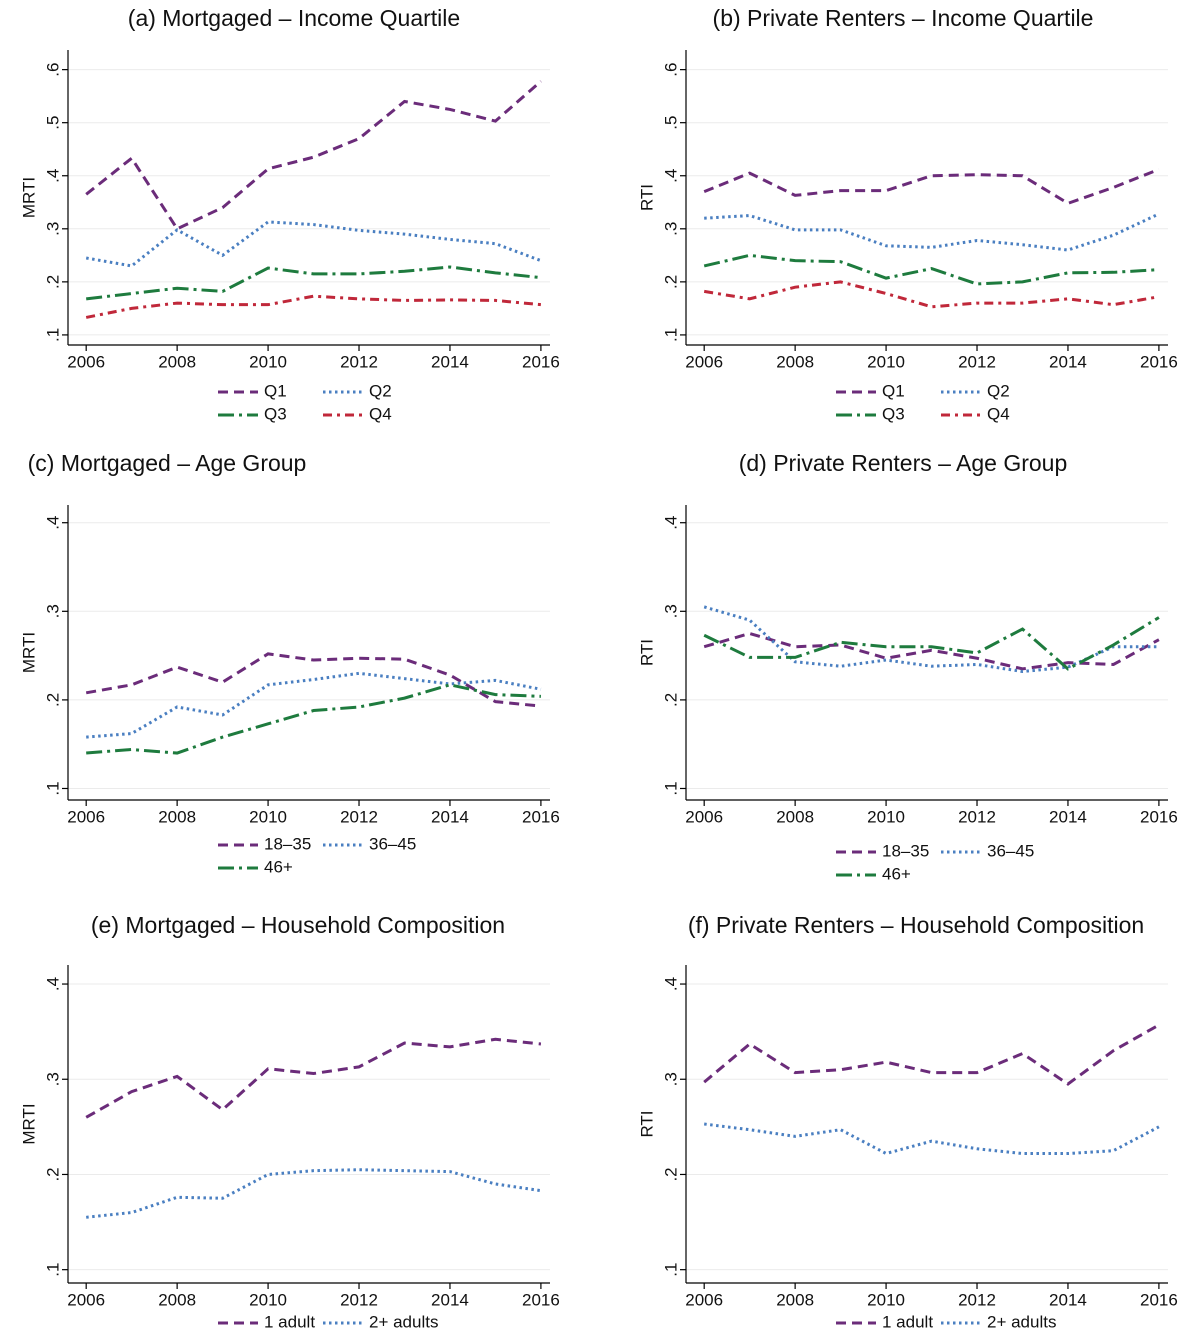 This screenshot has width=1188, height=1334. Describe the element at coordinates (275, 413) in the screenshot. I see `legend-label: Q3` at that location.